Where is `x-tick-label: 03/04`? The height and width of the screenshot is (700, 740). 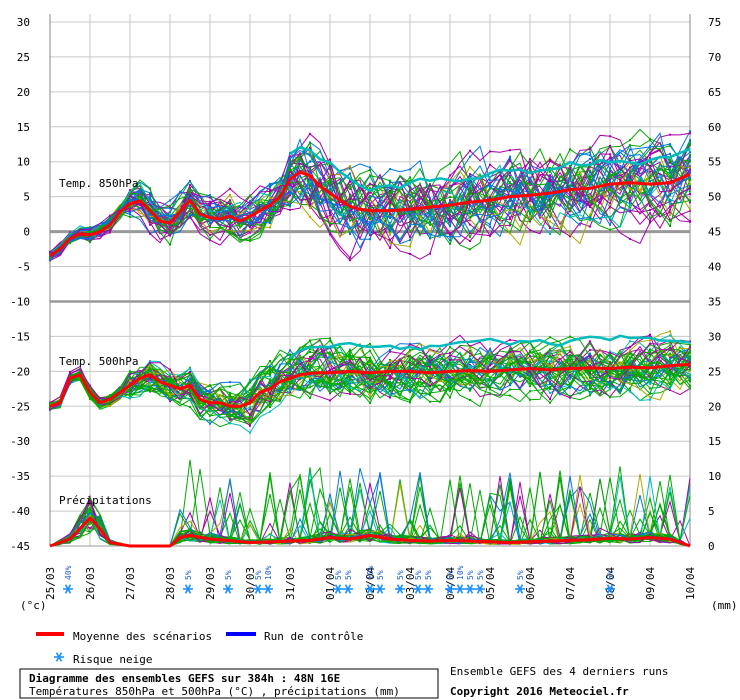
x-tick-label: 03/04 is located at coordinates (410, 583).